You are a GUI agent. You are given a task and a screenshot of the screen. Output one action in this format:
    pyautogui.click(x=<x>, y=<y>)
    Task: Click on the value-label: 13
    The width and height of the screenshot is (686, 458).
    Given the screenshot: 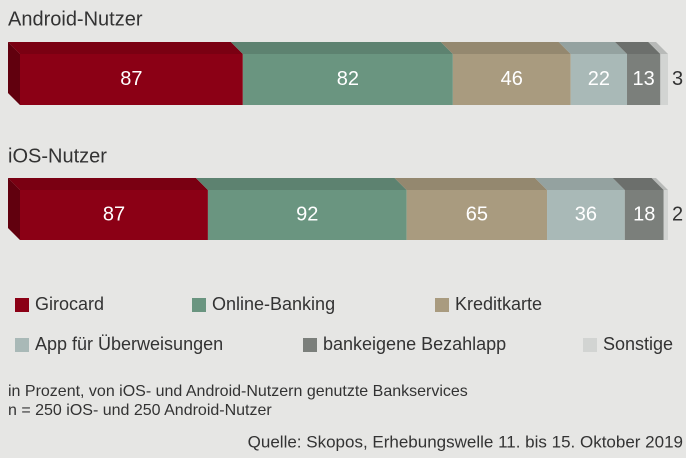 What is the action you would take?
    pyautogui.click(x=644, y=79)
    